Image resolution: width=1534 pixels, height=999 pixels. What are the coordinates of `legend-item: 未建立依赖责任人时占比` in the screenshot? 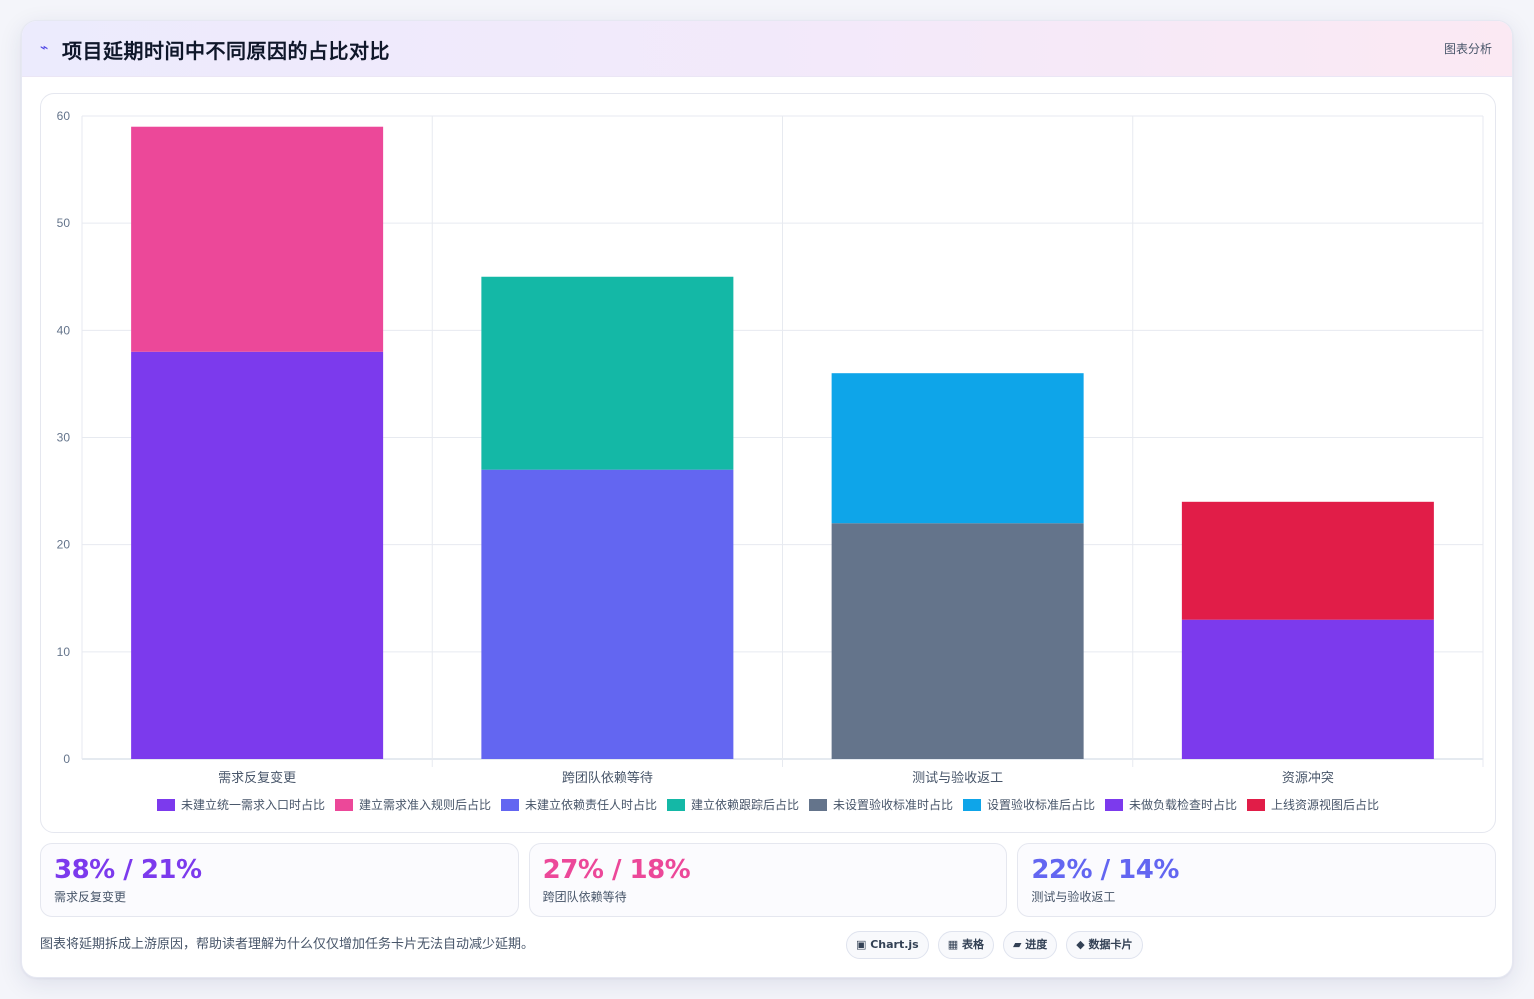 It's located at (578, 804).